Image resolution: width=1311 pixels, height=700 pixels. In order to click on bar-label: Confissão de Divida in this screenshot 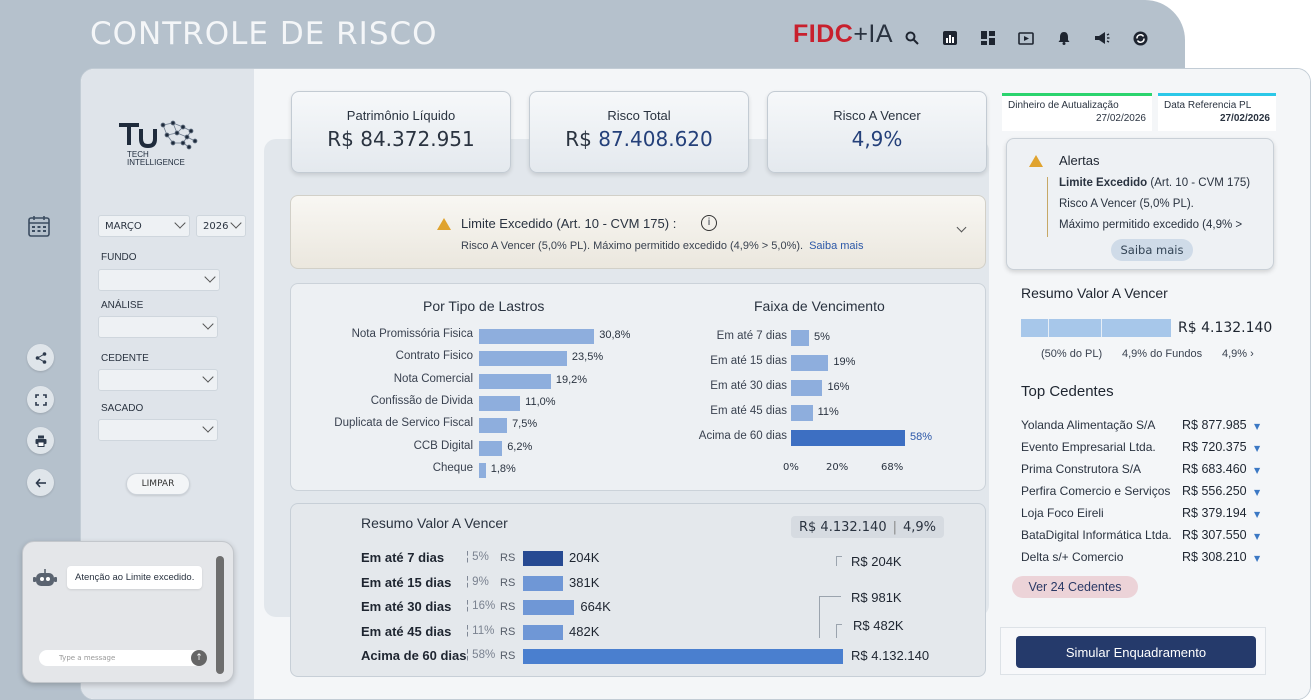, I will do `click(421, 400)`.